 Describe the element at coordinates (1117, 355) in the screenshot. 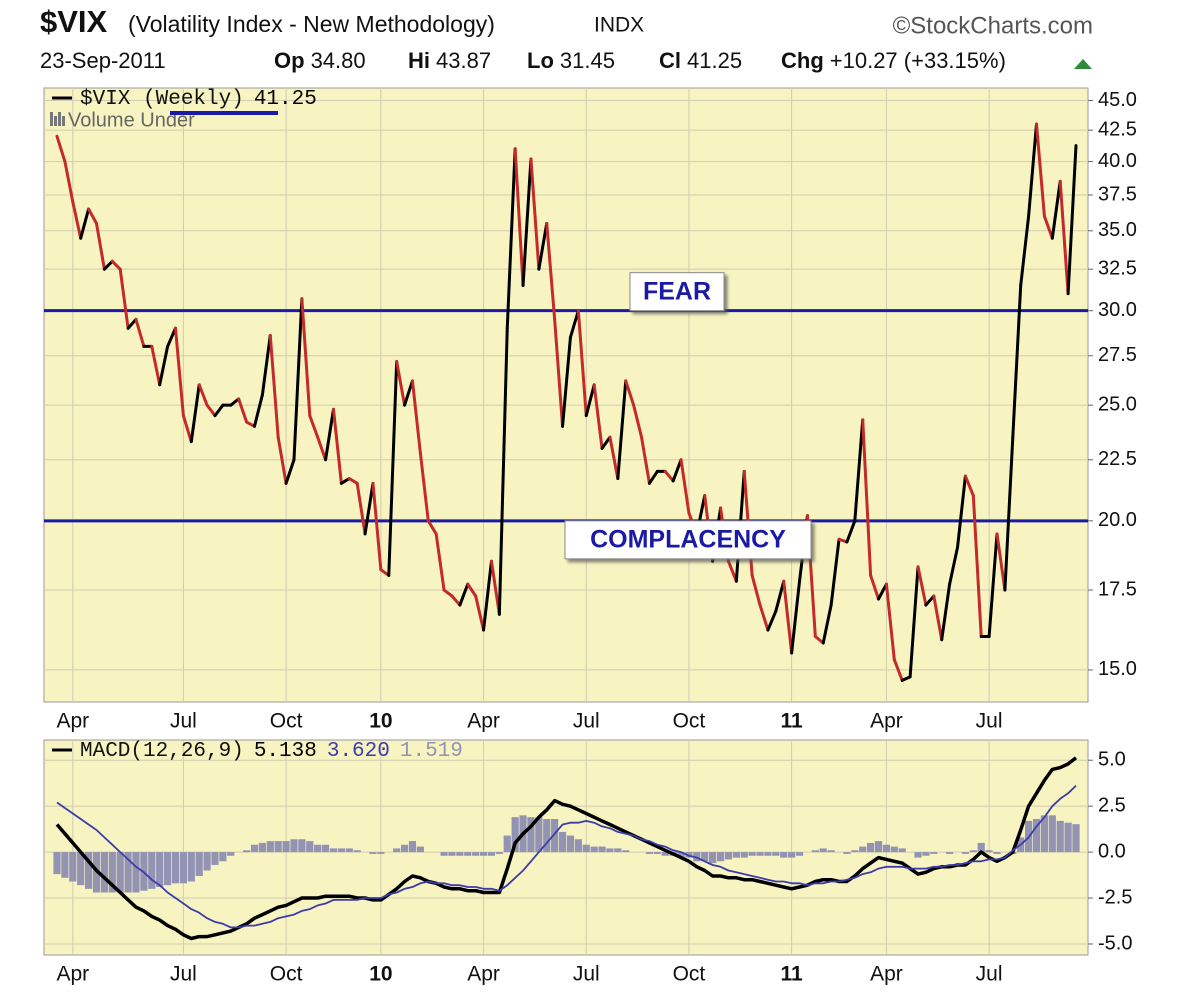

I see `y-tick-label: 27.5` at that location.